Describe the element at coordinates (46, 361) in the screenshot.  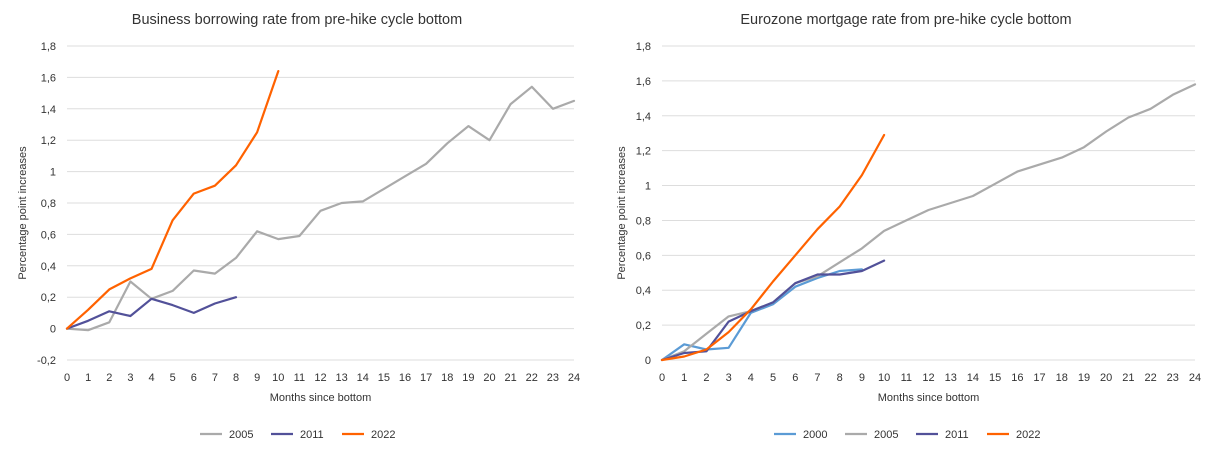
I see `y-tick-label: -0,2` at that location.